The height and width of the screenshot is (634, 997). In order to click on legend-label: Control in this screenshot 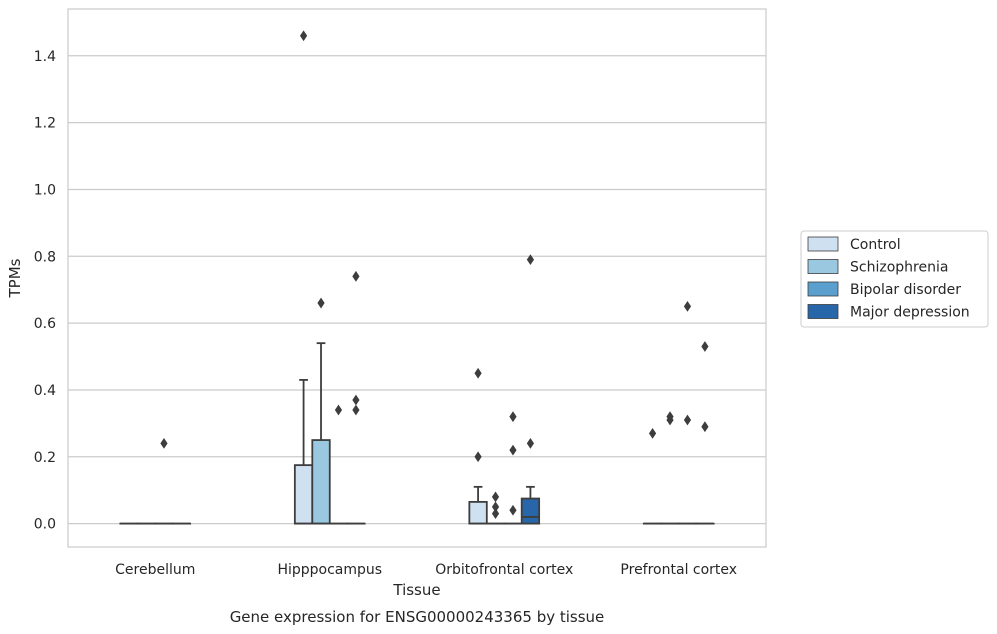, I will do `click(875, 245)`.